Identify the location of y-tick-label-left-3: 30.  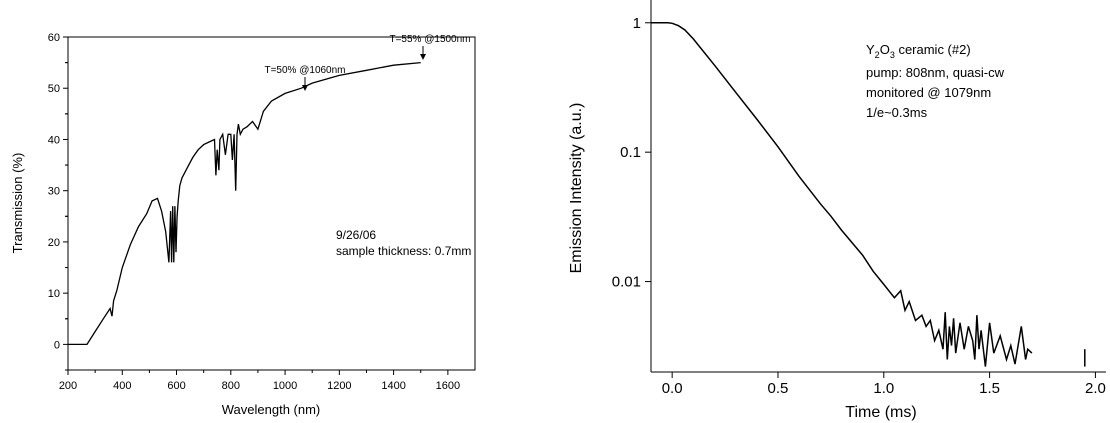
(54, 192).